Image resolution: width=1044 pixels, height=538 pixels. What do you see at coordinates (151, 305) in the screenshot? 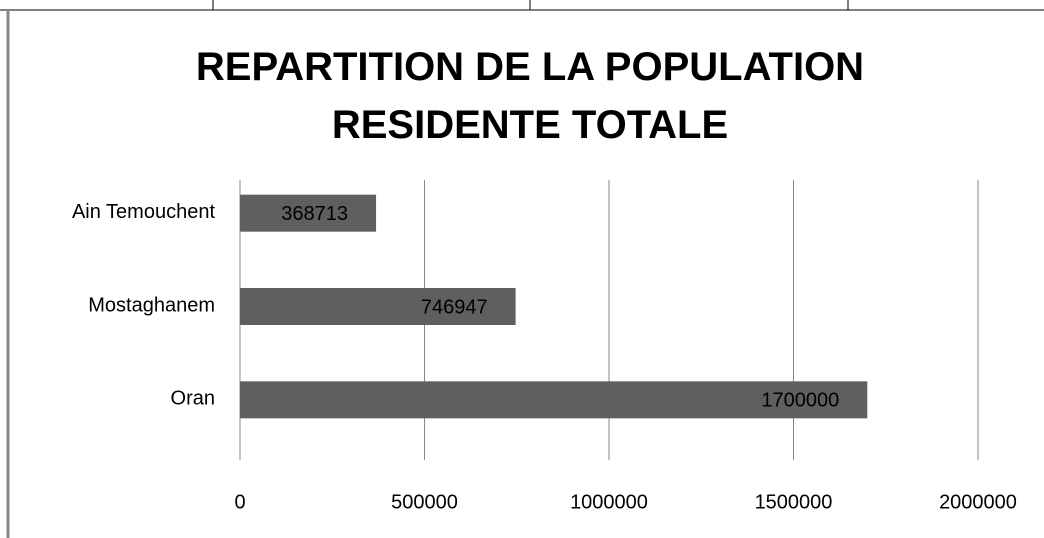
I see `y-tick-label: Mostaghanem` at bounding box center [151, 305].